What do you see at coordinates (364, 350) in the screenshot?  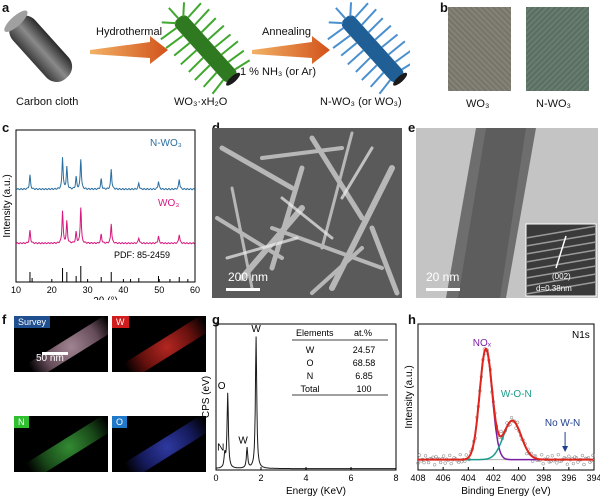 I see `eds-table-value: 24.57` at bounding box center [364, 350].